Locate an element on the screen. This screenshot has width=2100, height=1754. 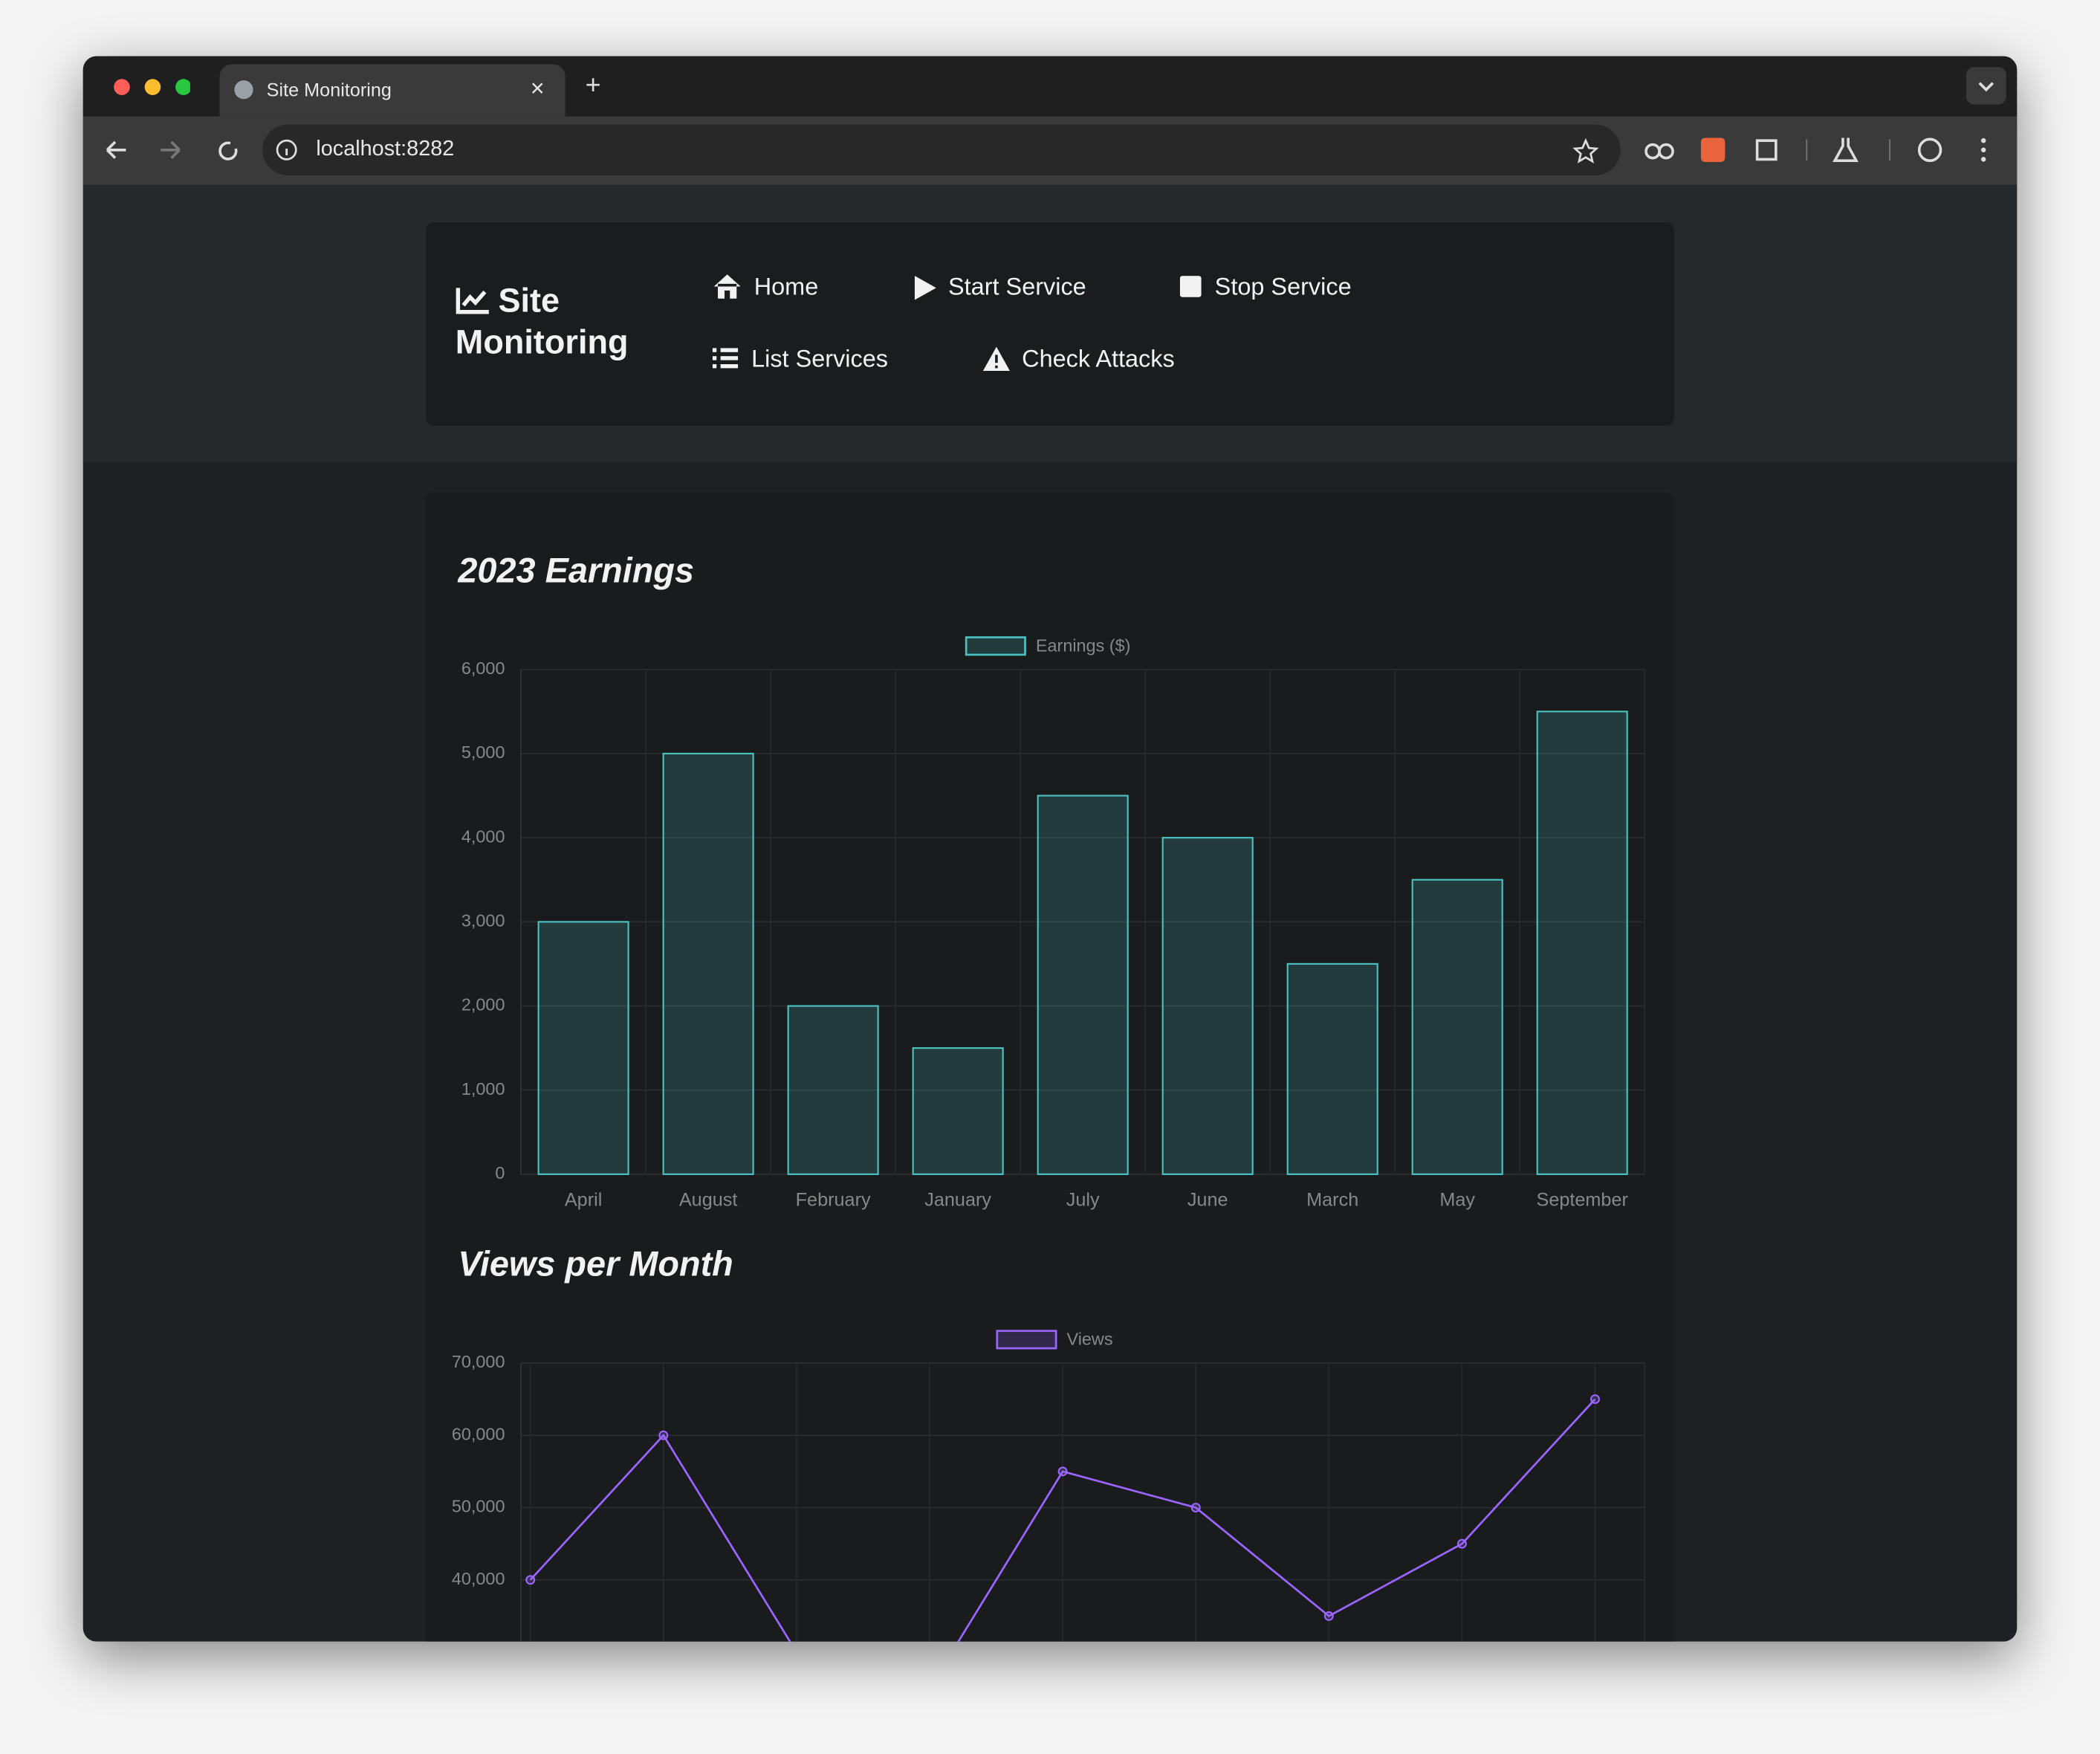
window-controls is located at coordinates (152, 87).